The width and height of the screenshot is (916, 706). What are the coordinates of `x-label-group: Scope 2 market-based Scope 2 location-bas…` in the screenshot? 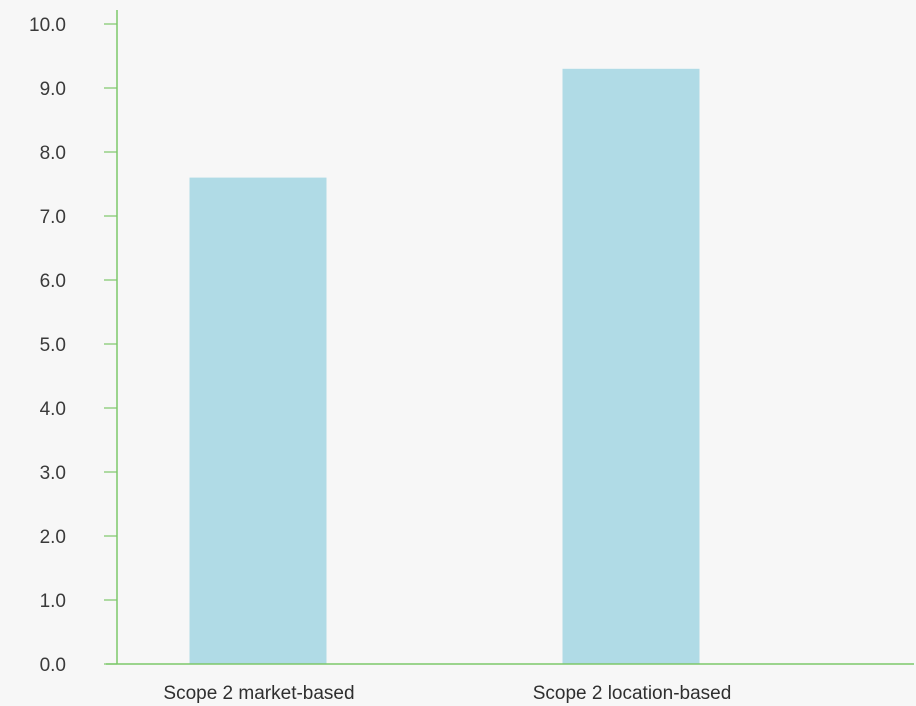 It's located at (447, 693).